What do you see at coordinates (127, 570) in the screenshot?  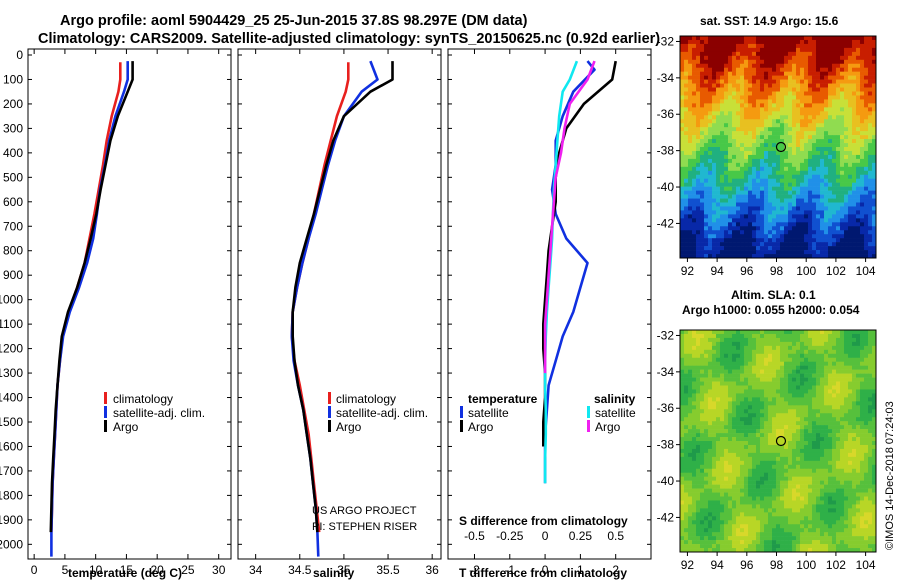 I see `x-tick-label: 15` at bounding box center [127, 570].